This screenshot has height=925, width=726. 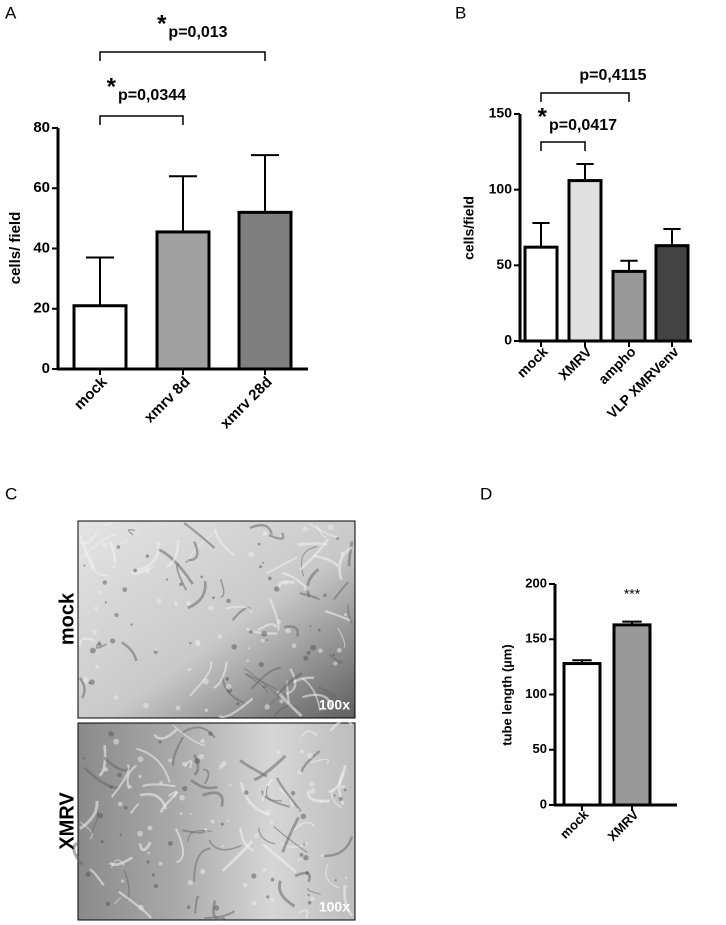 I want to click on y-tick-label: 100, so click(x=501, y=188).